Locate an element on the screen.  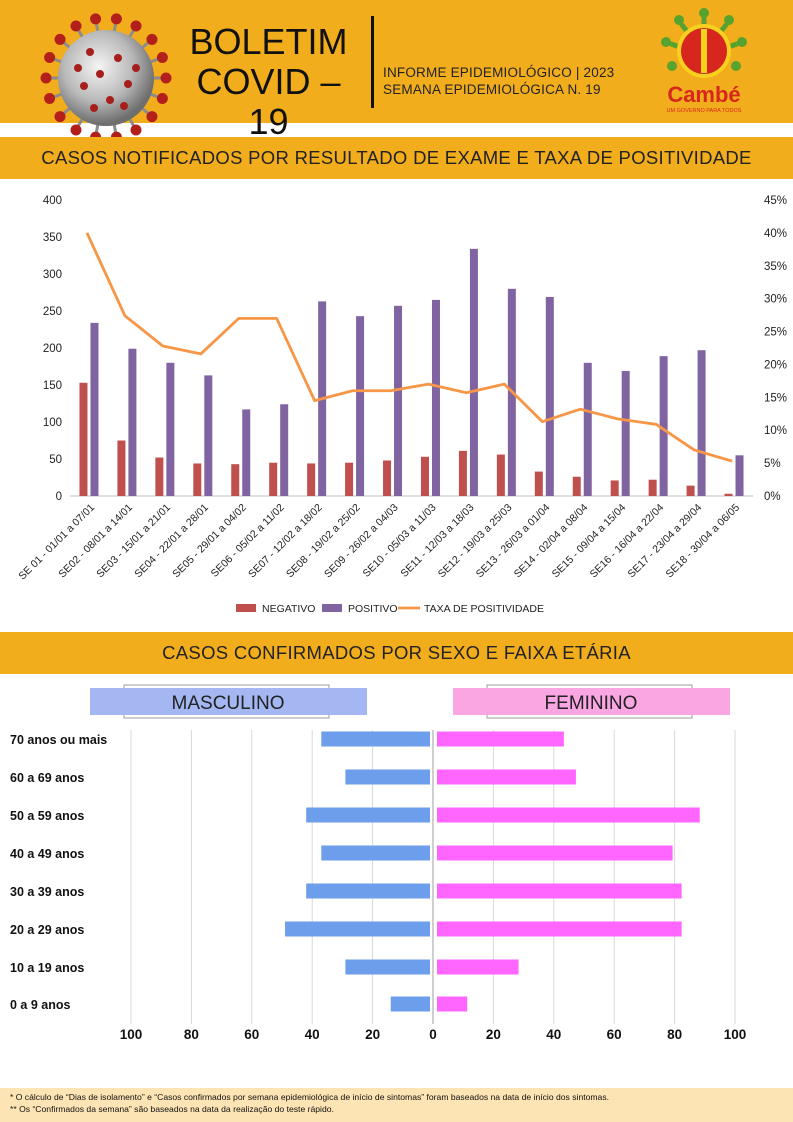
x-tick-label: SE13 - 26/03 a 01/04 is located at coordinates (513, 541).